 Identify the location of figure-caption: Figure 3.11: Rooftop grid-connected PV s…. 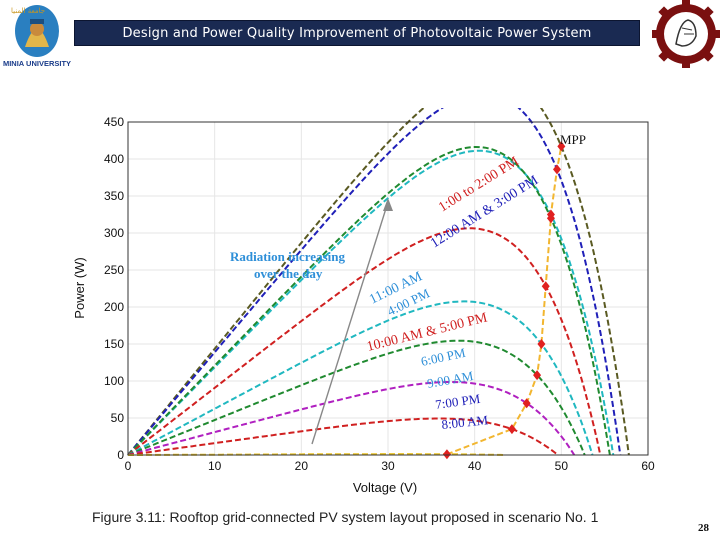
(345, 517).